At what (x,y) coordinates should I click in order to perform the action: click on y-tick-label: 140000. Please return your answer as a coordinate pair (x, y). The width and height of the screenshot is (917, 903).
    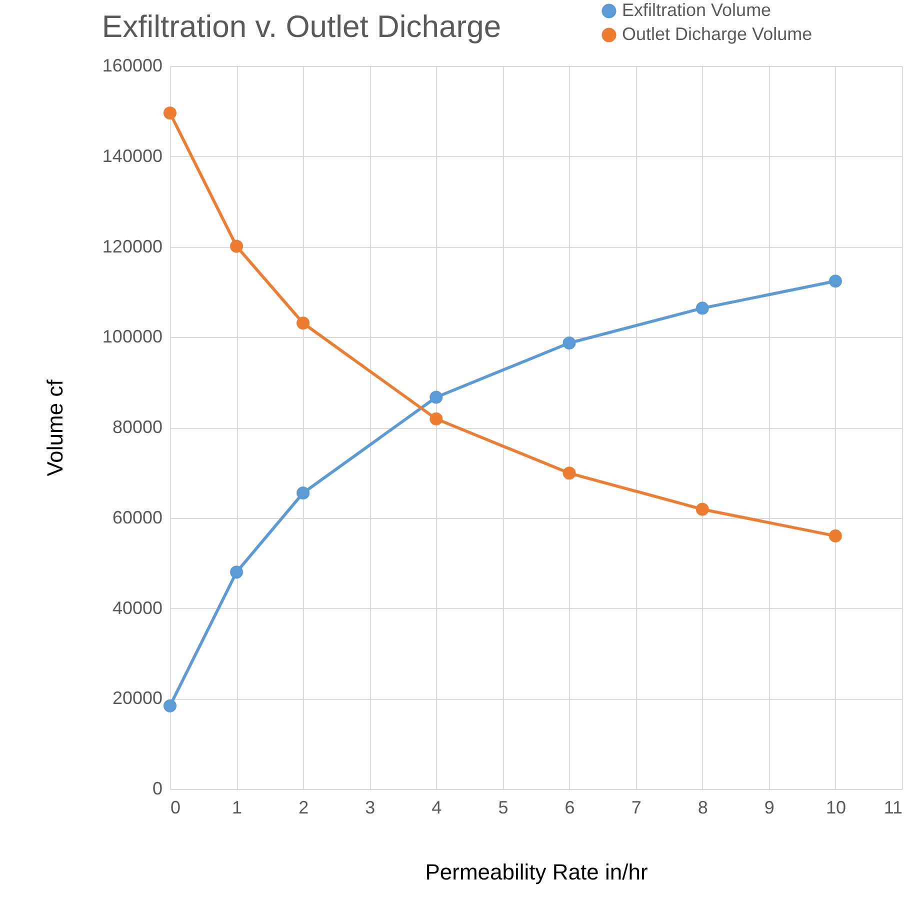
    Looking at the image, I should click on (132, 156).